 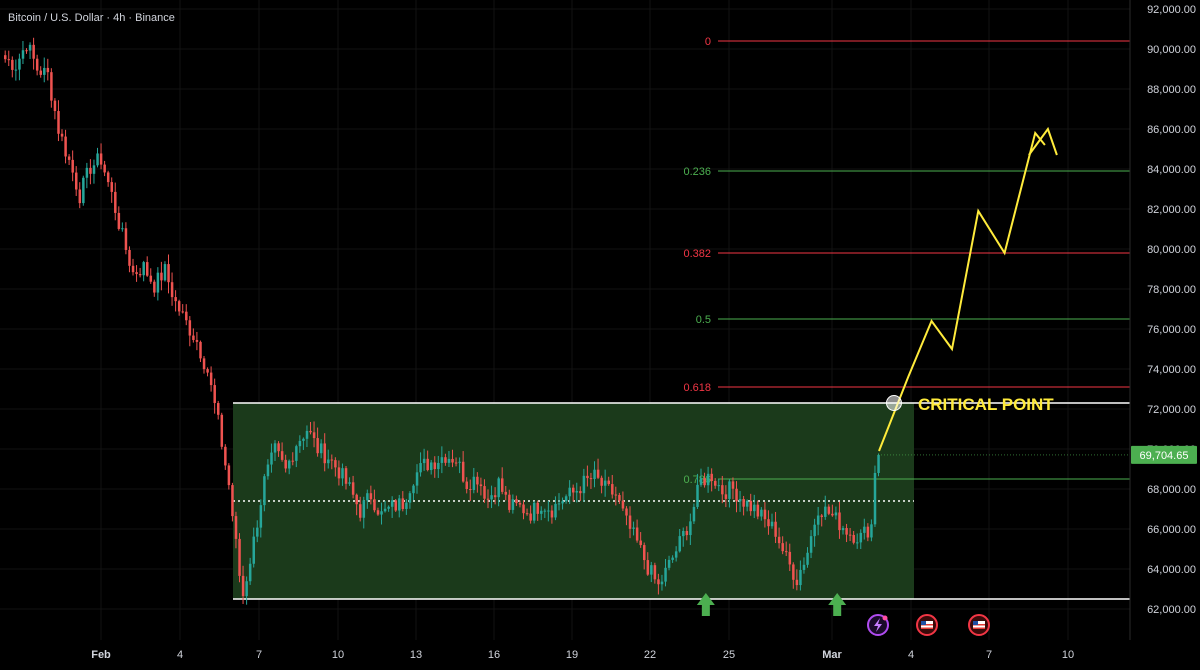 What do you see at coordinates (911, 655) in the screenshot?
I see `time-tick-label: 4` at bounding box center [911, 655].